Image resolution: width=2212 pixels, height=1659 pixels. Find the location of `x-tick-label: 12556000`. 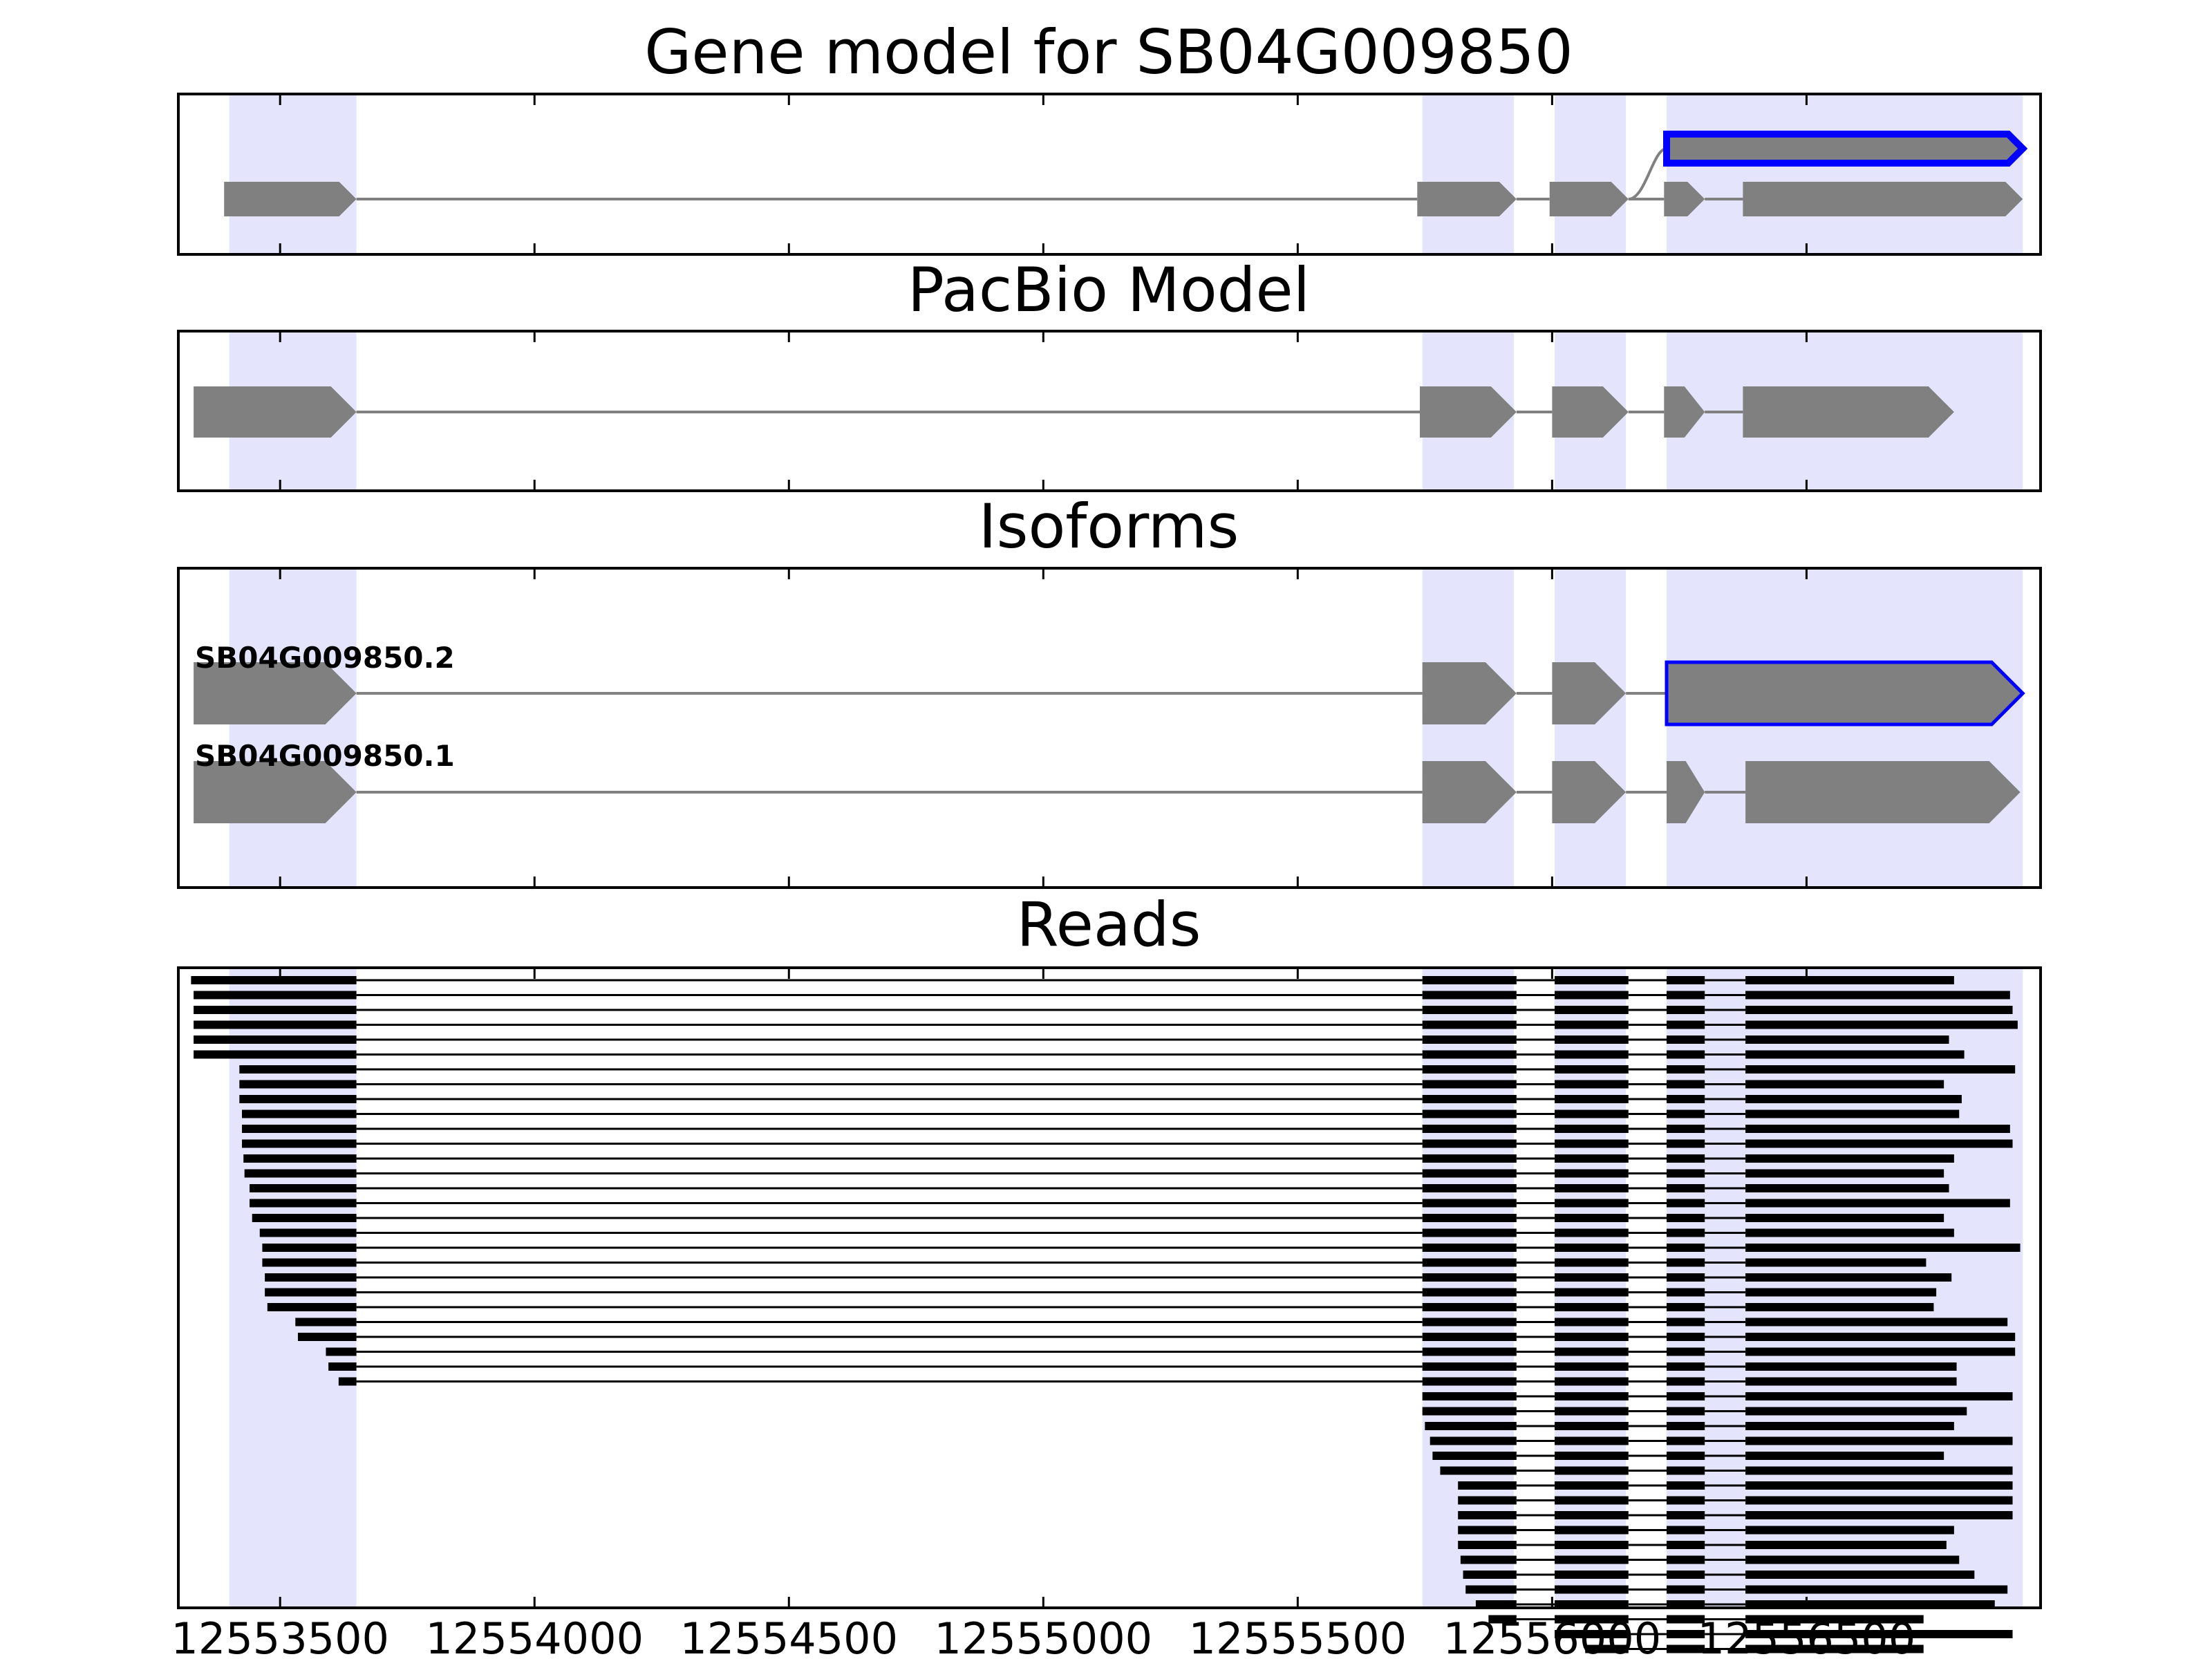

x-tick-label: 12556000 is located at coordinates (1553, 1636).